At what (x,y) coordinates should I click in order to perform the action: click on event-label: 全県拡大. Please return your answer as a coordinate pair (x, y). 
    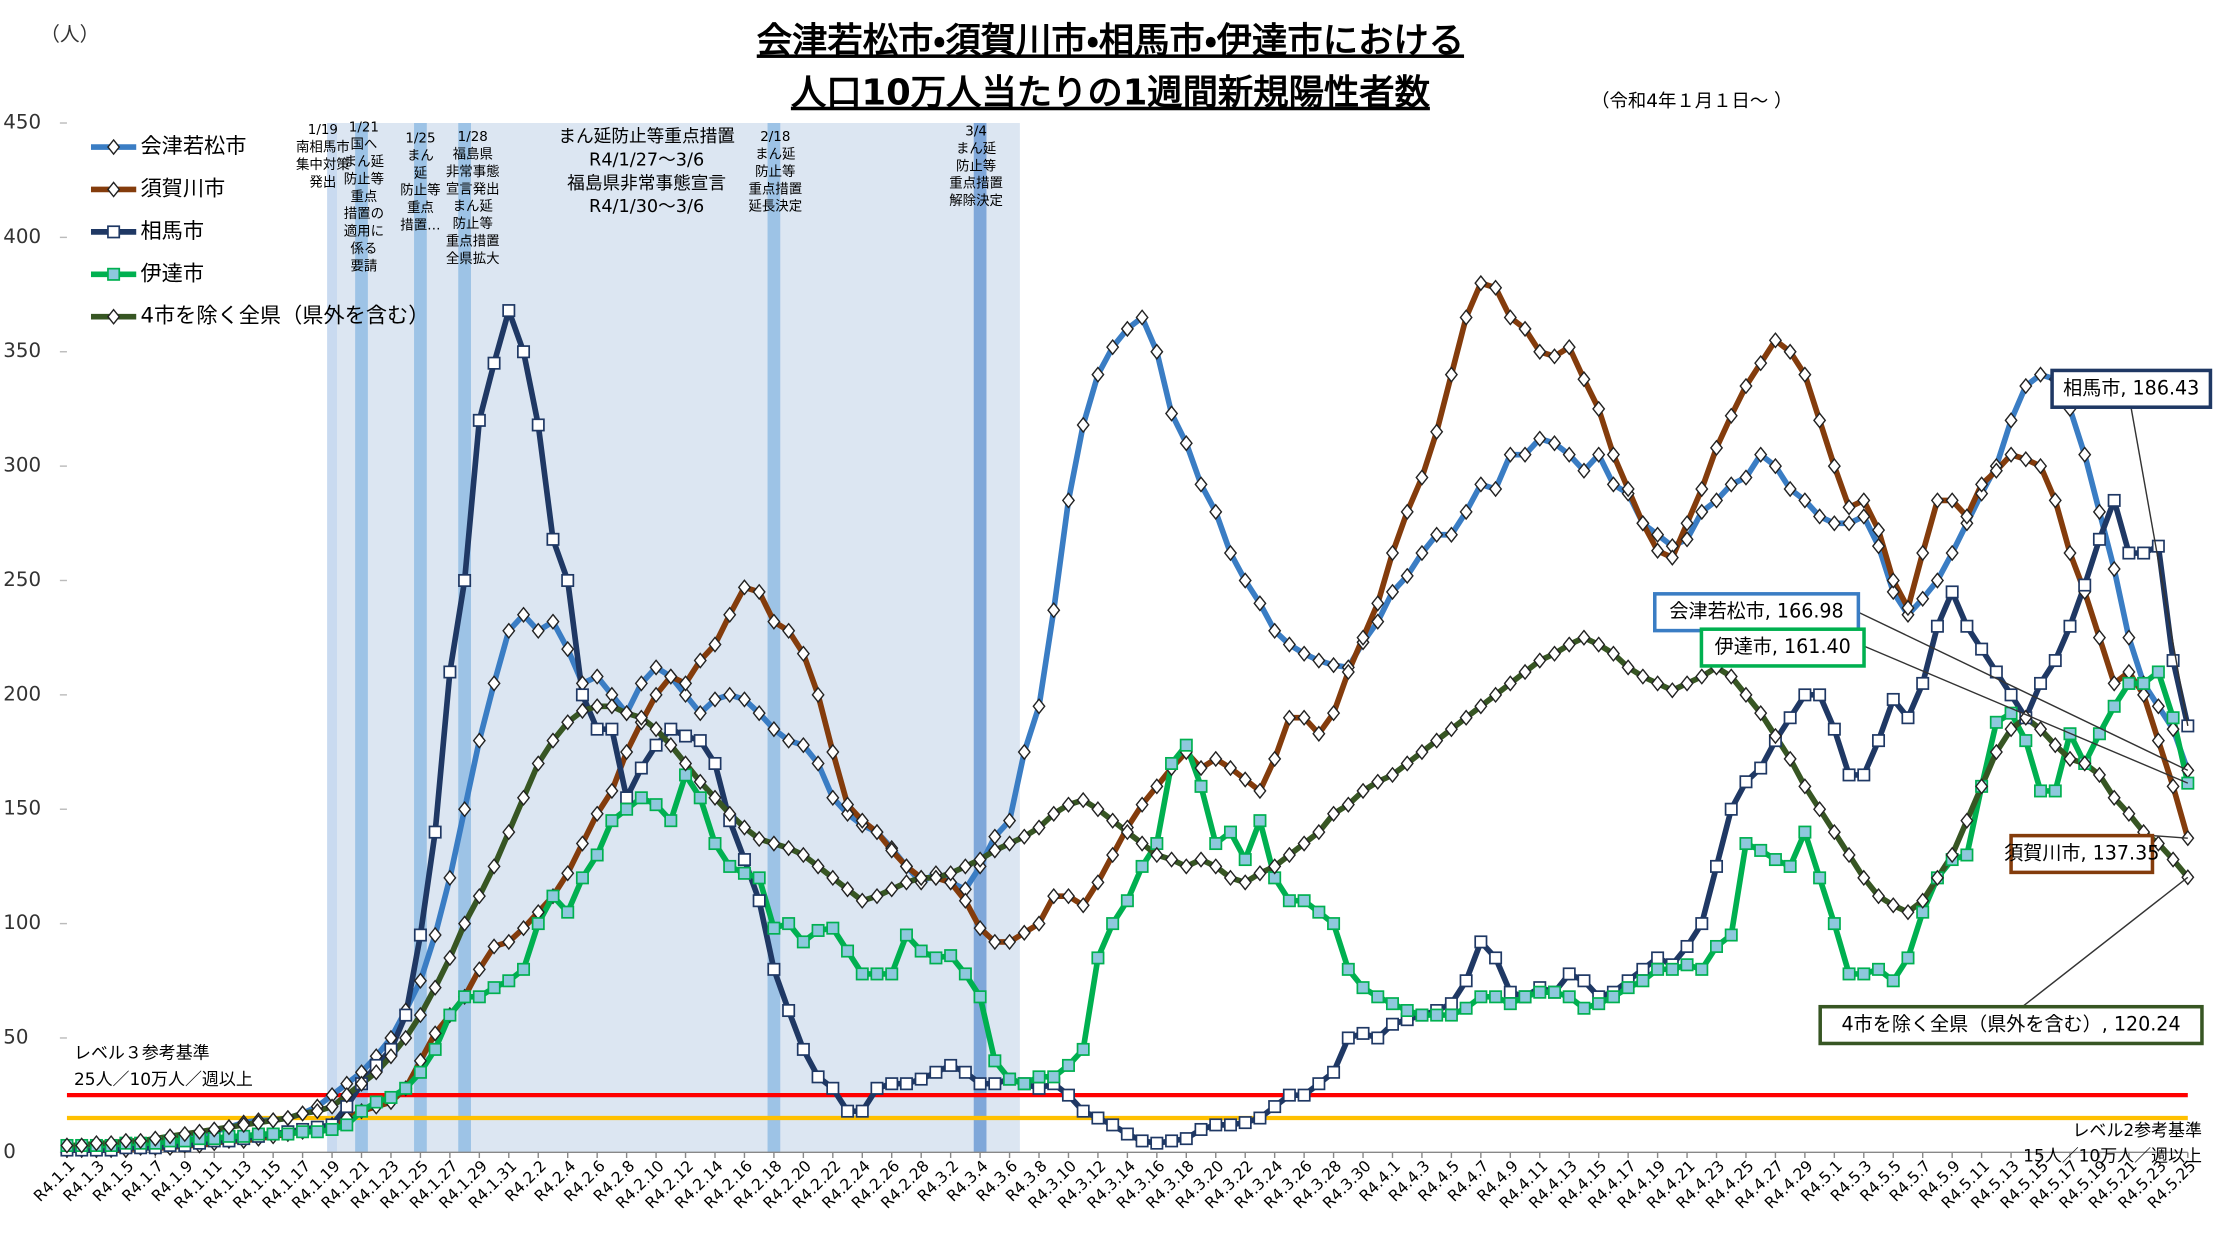
    Looking at the image, I should click on (473, 259).